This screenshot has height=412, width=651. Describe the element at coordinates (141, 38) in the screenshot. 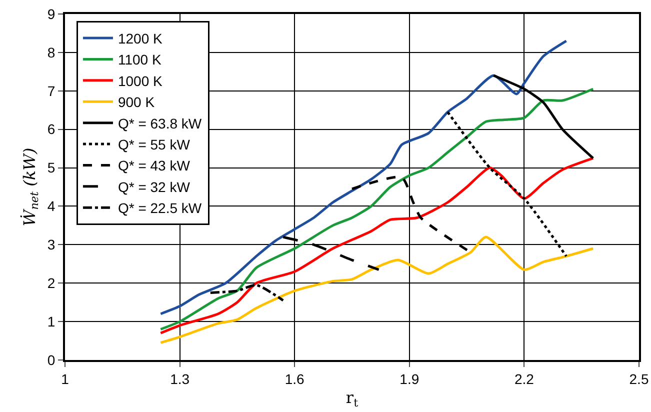

I see `legend-label: 1200 K` at that location.